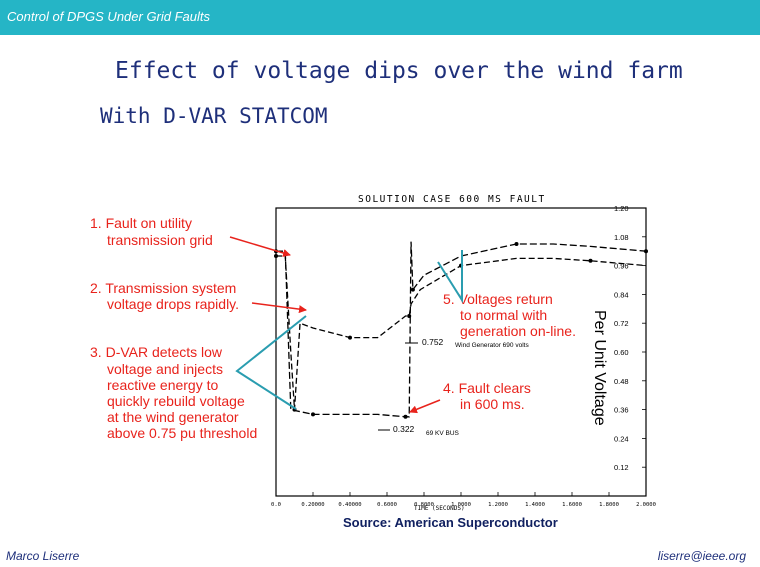 This screenshot has width=760, height=567. I want to click on svg-text: voltage drops rapidly., so click(173, 304).